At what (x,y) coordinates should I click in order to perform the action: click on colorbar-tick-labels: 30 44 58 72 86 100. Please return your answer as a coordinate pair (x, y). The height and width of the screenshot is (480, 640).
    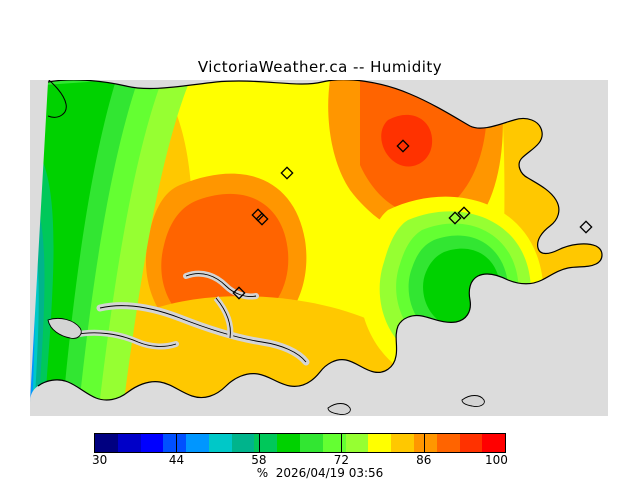
    Looking at the image, I should click on (320, 460).